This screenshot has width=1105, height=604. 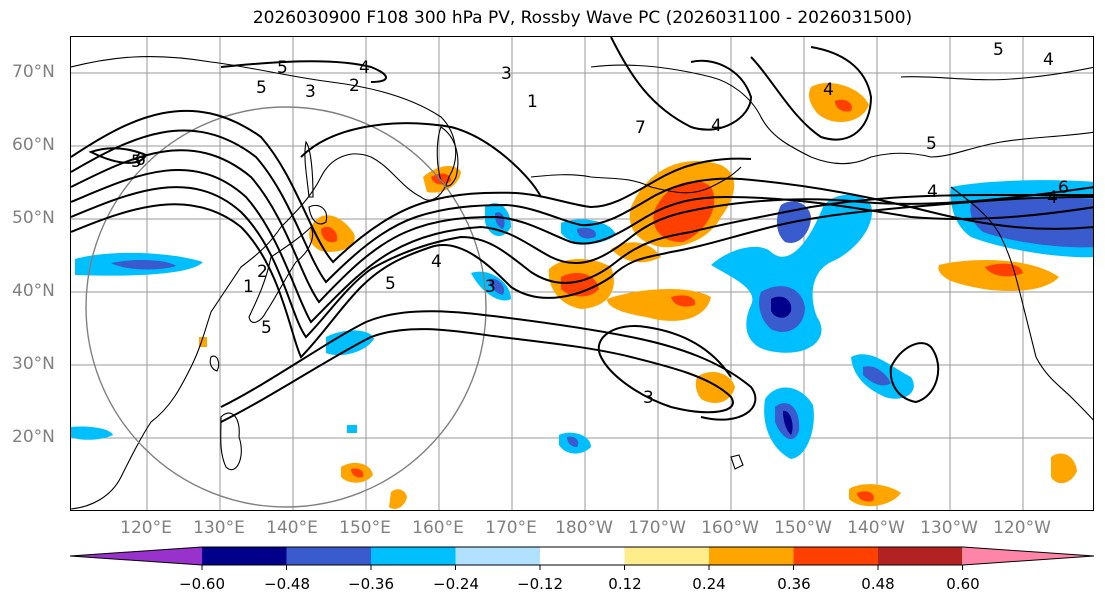 What do you see at coordinates (540, 584) in the screenshot?
I see `colorbar-tick-label: −0.12` at bounding box center [540, 584].